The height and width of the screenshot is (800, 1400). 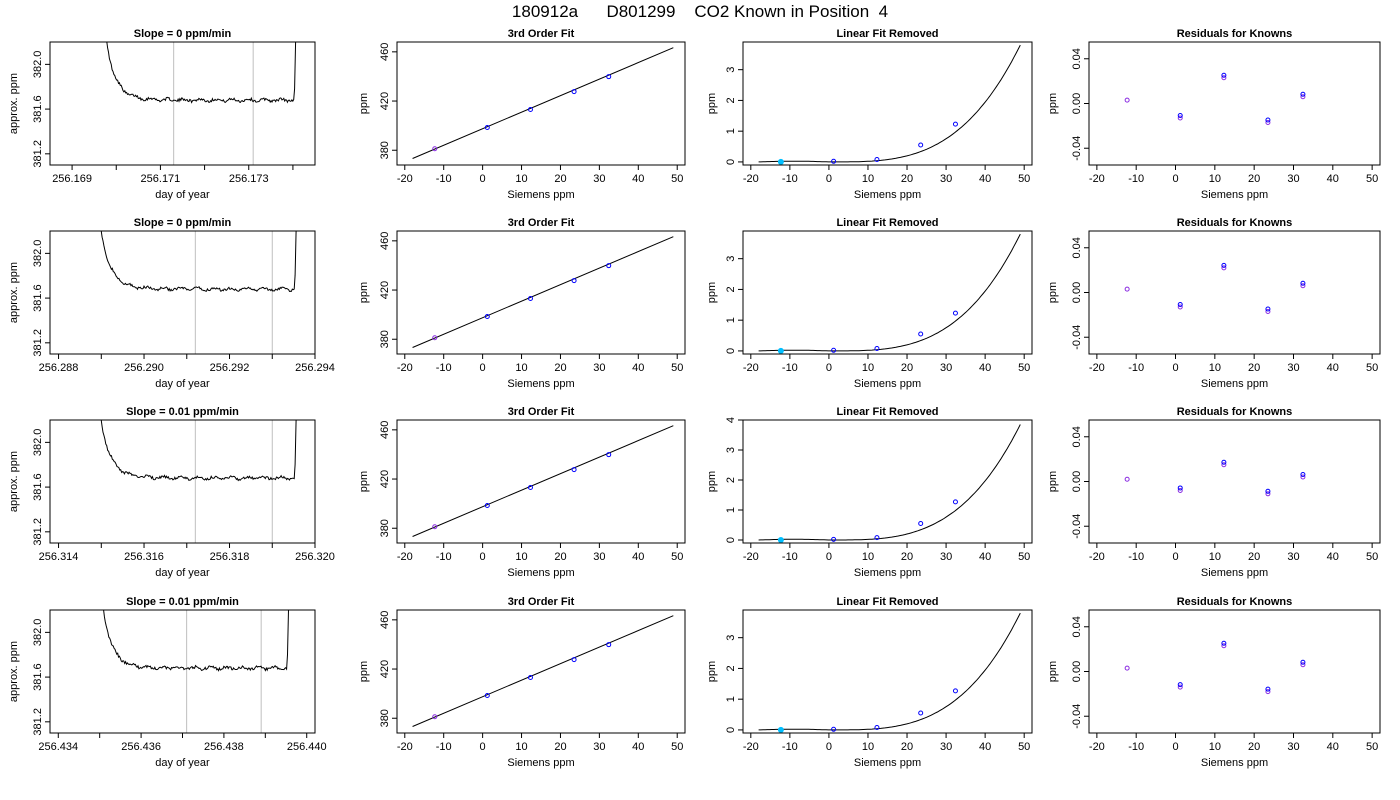 What do you see at coordinates (731, 162) in the screenshot?
I see `row1-linremoved-ytick-label: 0` at bounding box center [731, 162].